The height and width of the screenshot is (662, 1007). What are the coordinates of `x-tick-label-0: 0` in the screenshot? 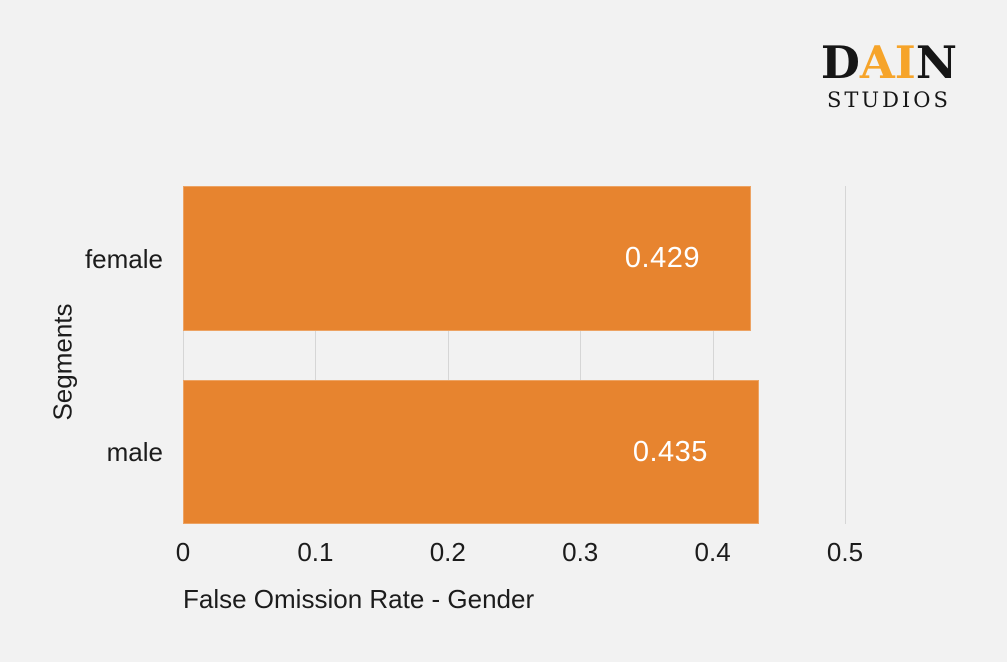 It's located at (183, 552).